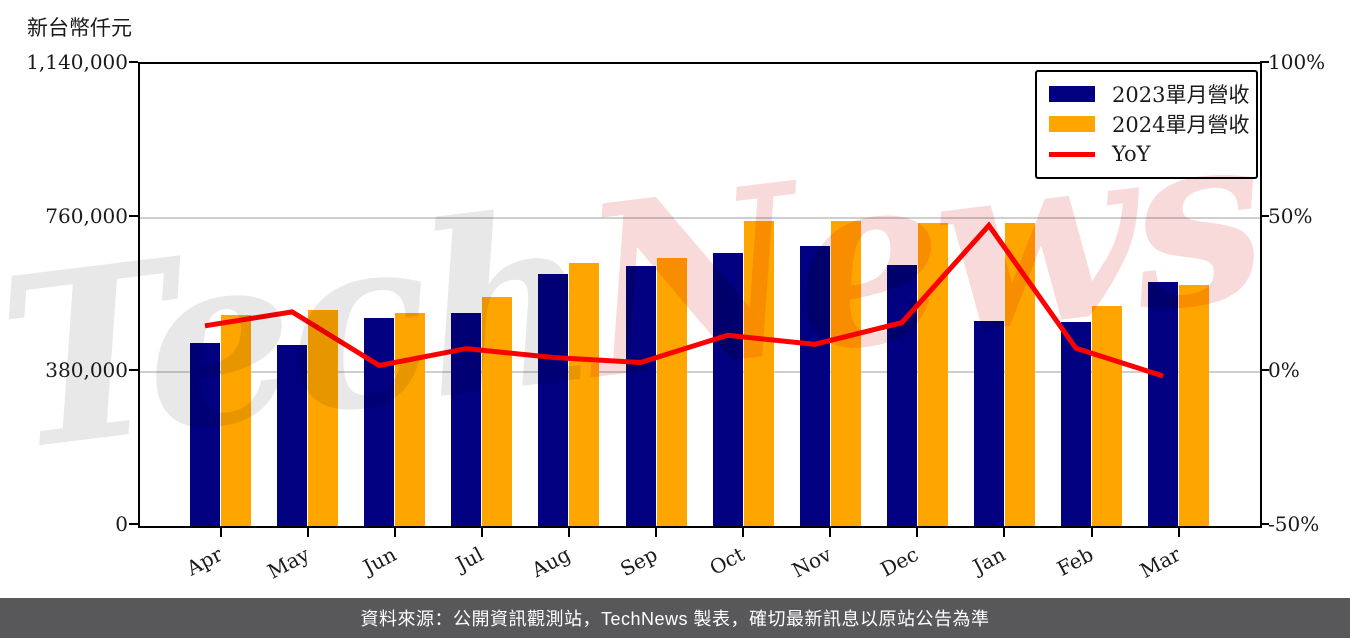  Describe the element at coordinates (410, 419) in the screenshot. I see `bar-2024-jun` at that location.